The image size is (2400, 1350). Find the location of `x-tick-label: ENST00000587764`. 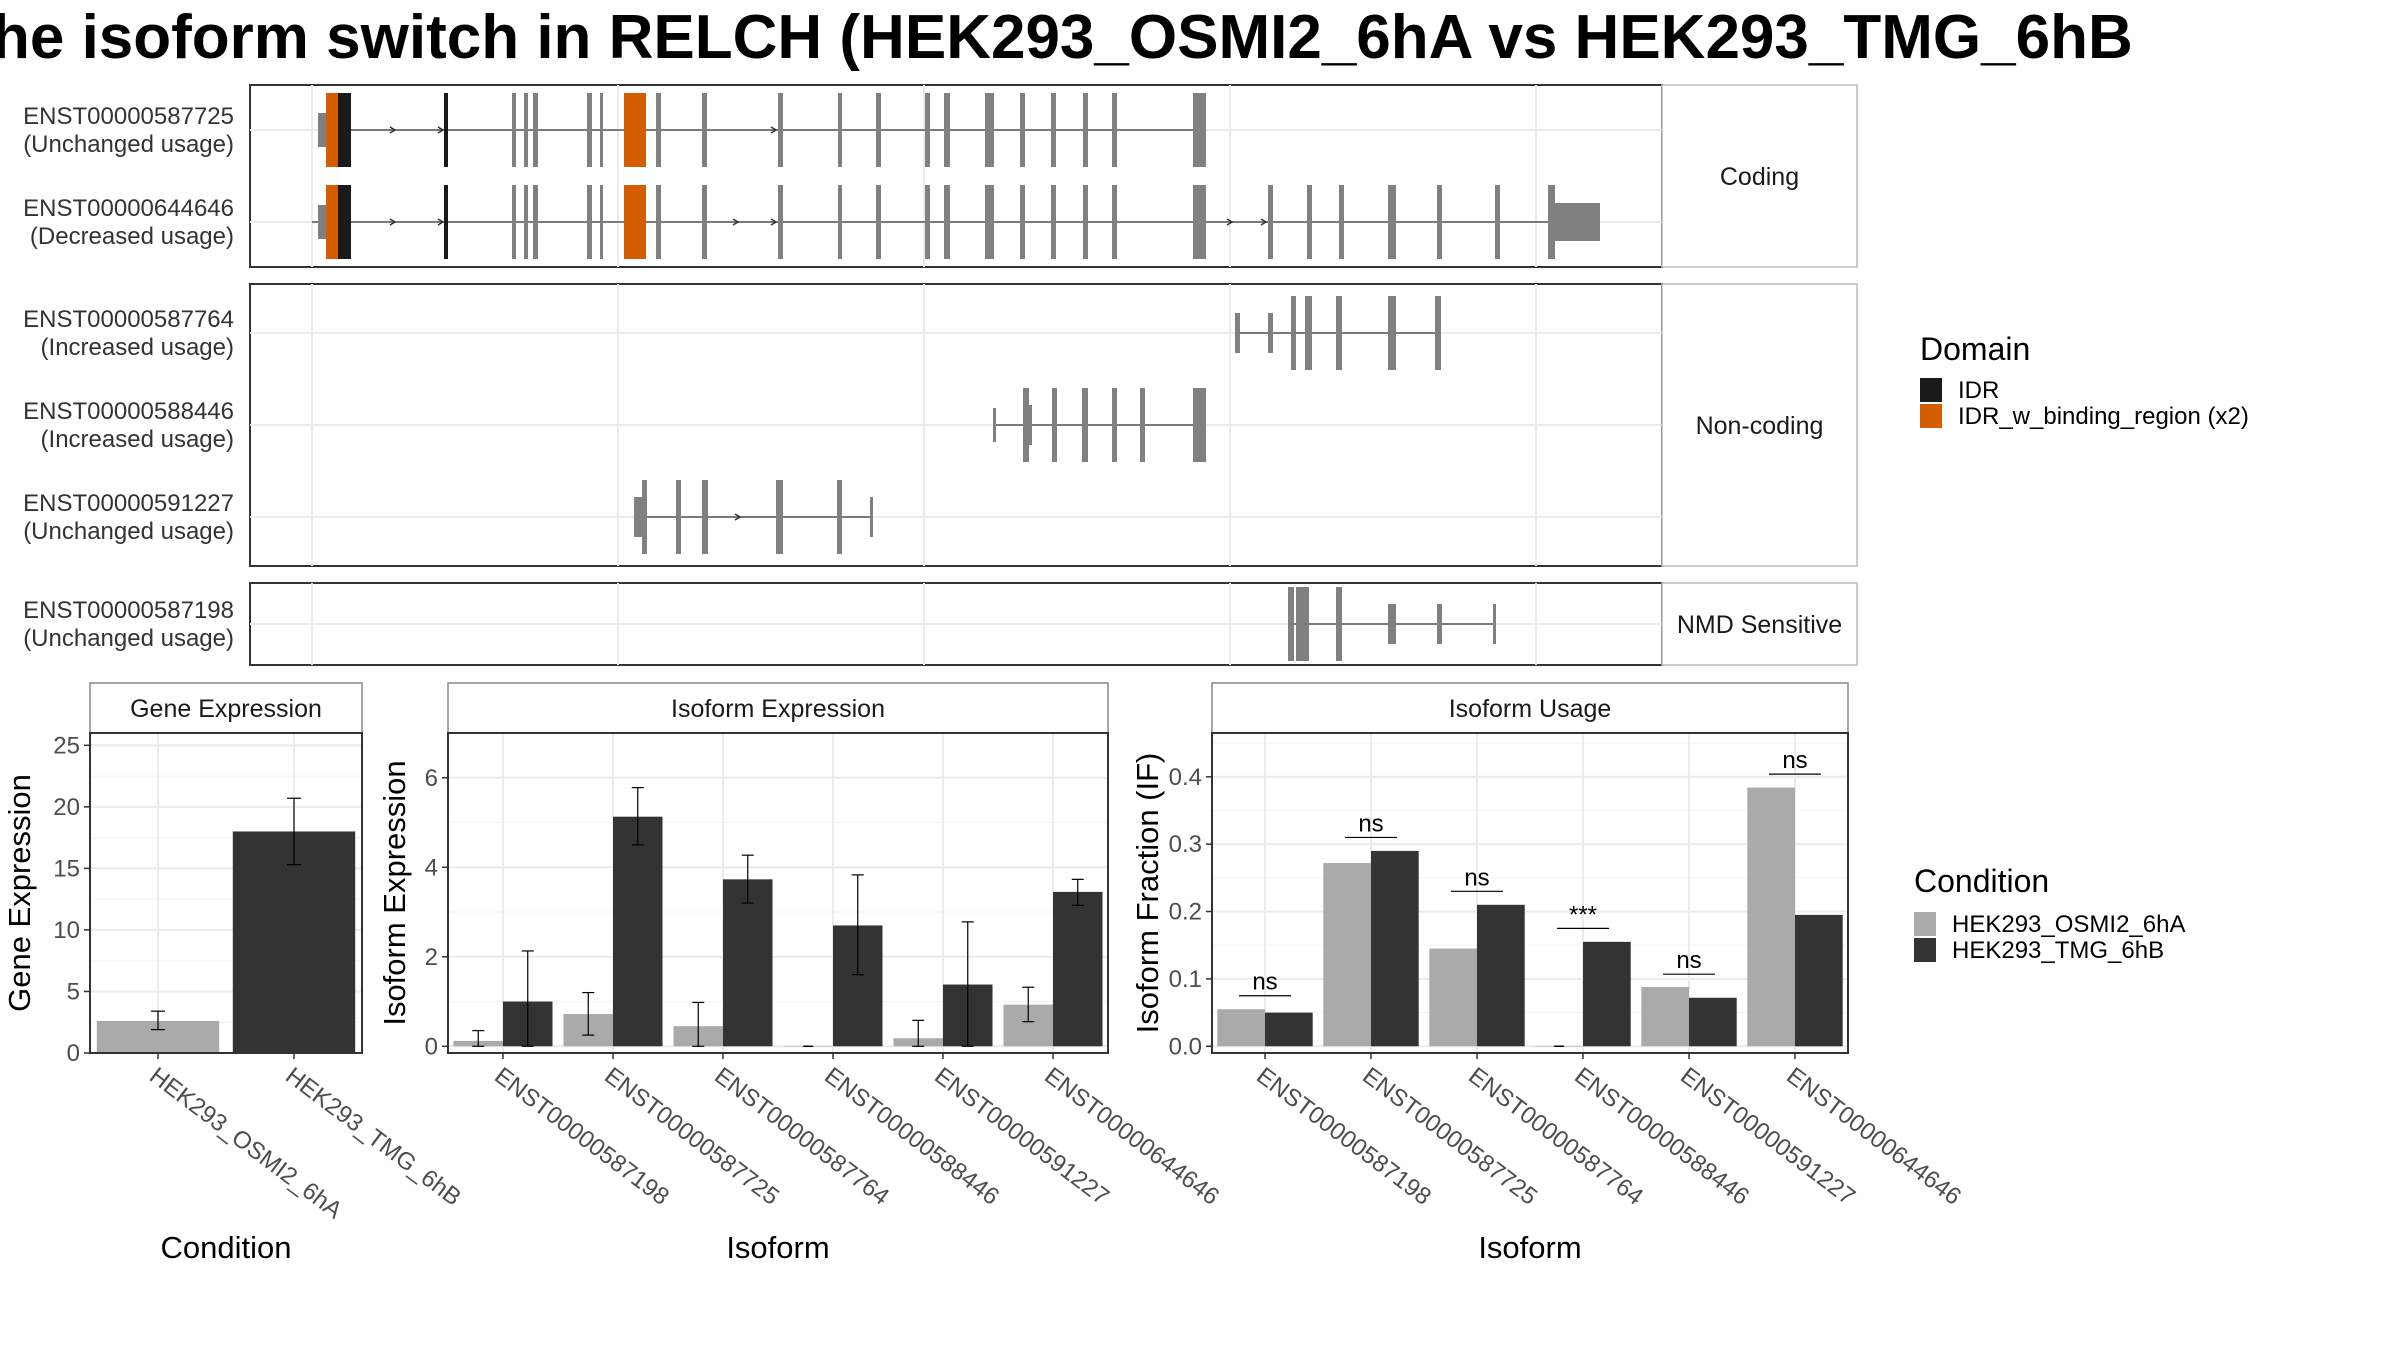

x-tick-label: ENST00000587764 is located at coordinates (1555, 1136).